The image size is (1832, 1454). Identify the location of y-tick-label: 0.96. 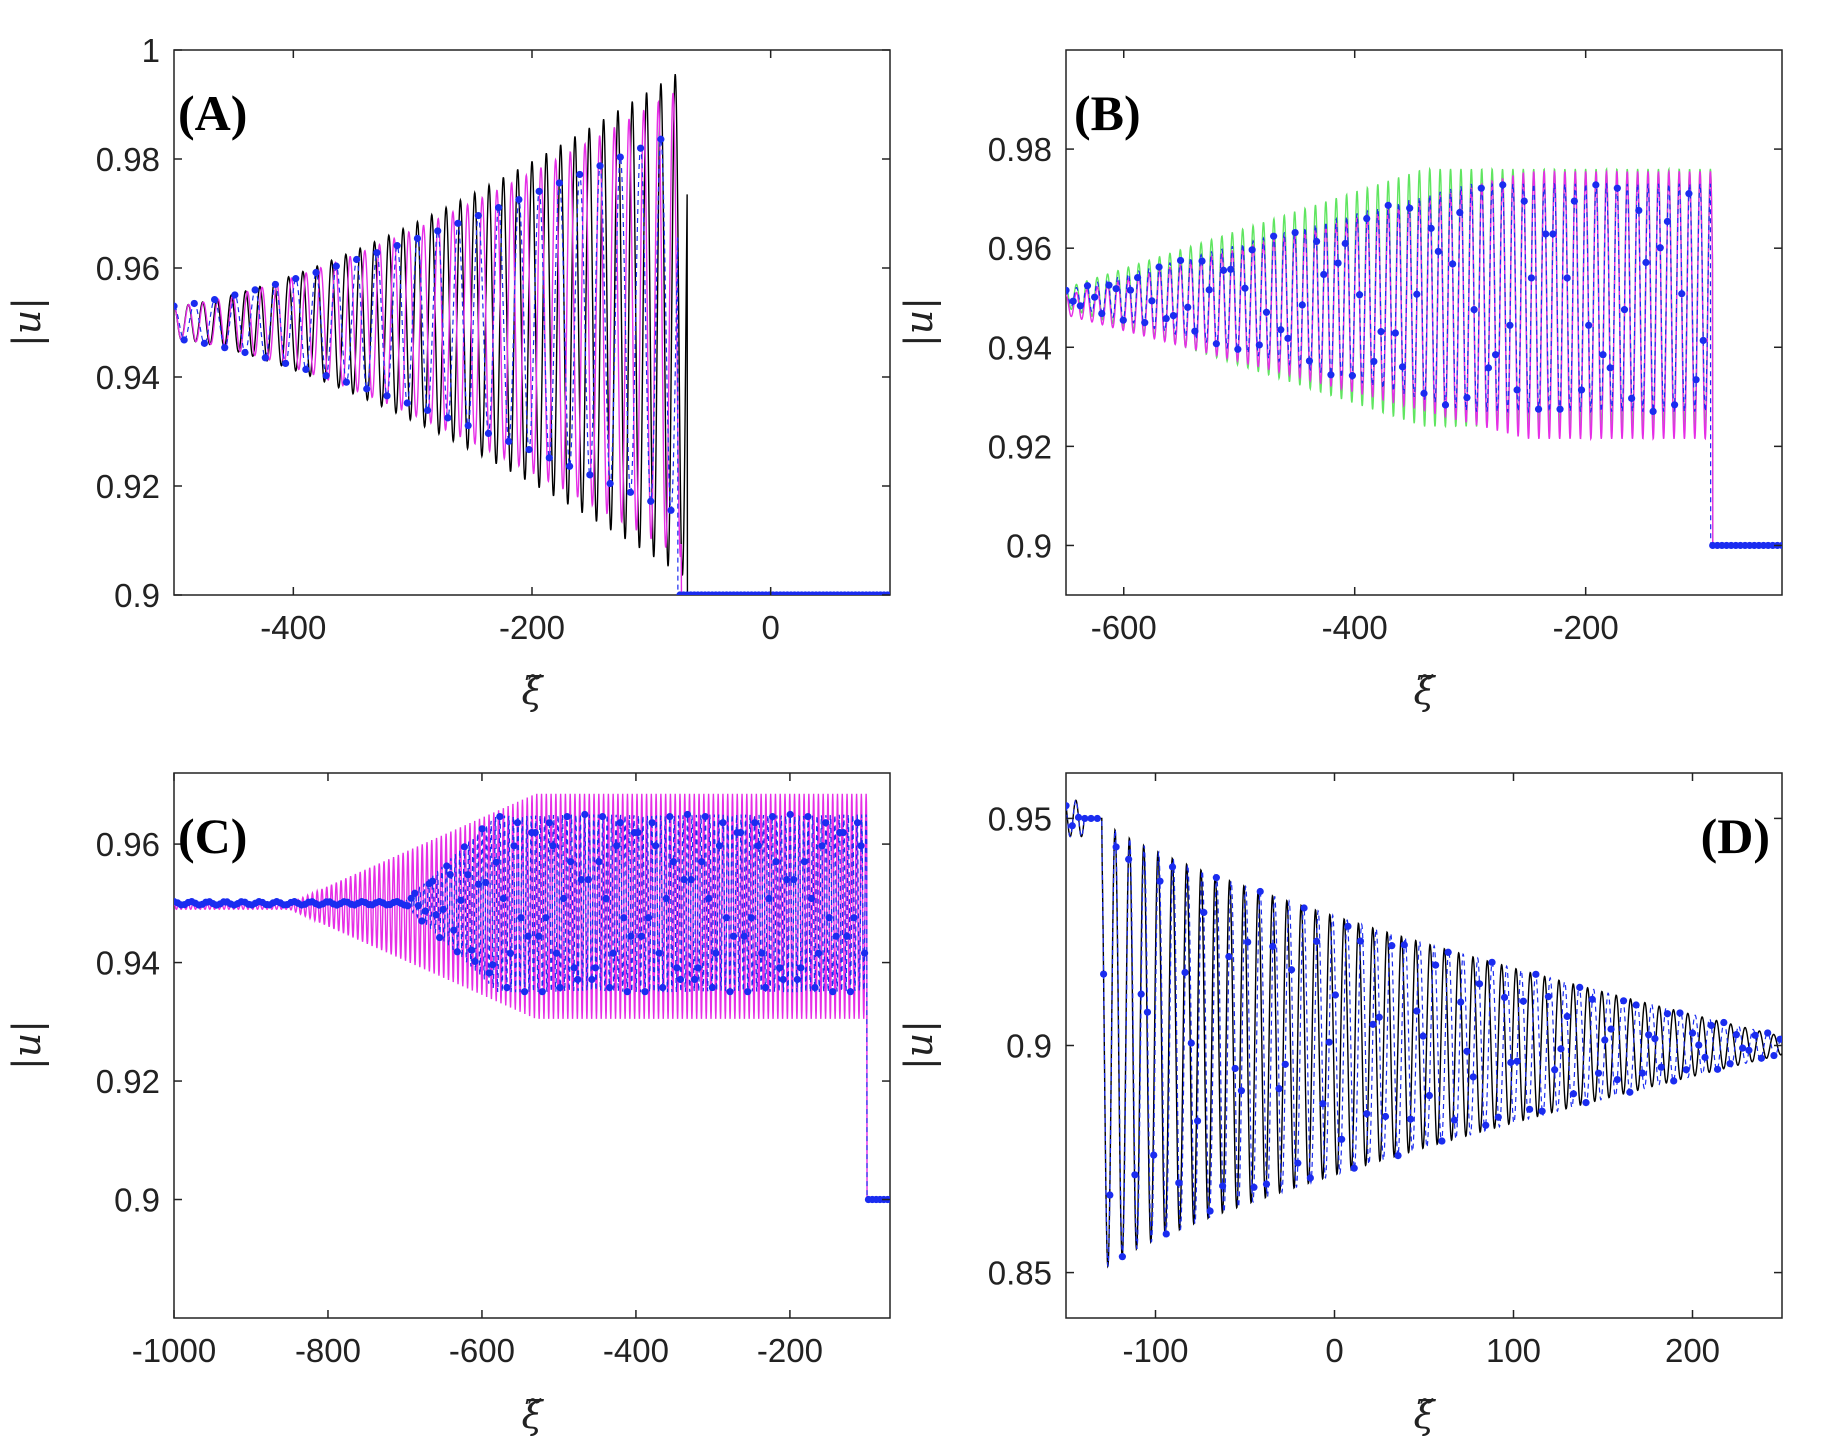
(128, 268).